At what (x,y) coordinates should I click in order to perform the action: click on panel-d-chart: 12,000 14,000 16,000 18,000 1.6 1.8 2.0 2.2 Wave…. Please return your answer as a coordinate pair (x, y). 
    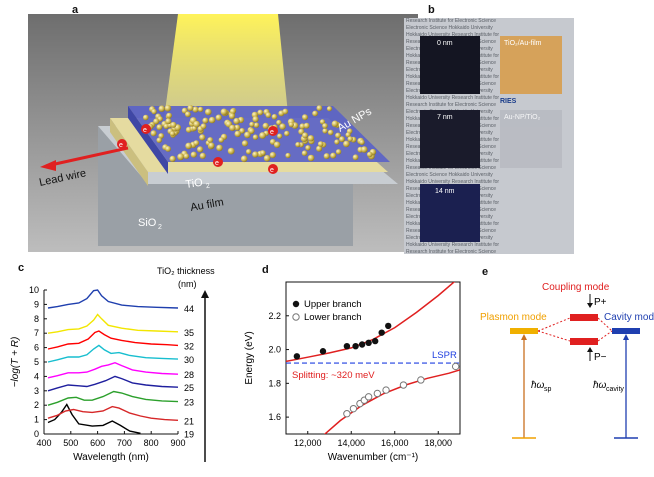
    Looking at the image, I should click on (352, 372).